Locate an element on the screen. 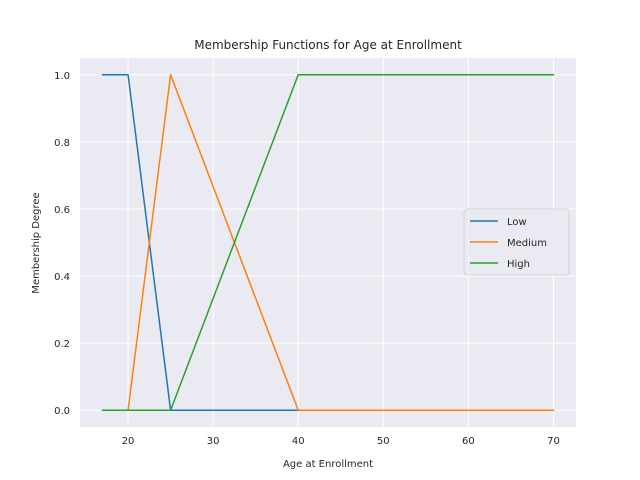 This screenshot has height=480, width=640. y-axis-label: Membership Degree is located at coordinates (36, 242).